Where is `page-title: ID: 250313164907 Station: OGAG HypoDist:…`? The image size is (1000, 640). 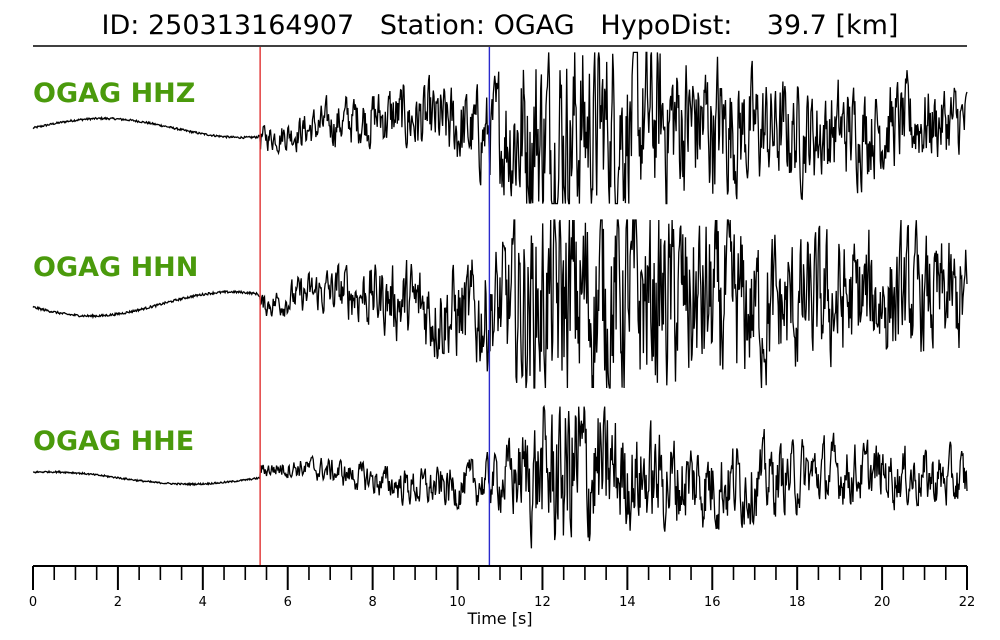 page-title: ID: 250313164907 Station: OGAG HypoDist:… is located at coordinates (500, 26).